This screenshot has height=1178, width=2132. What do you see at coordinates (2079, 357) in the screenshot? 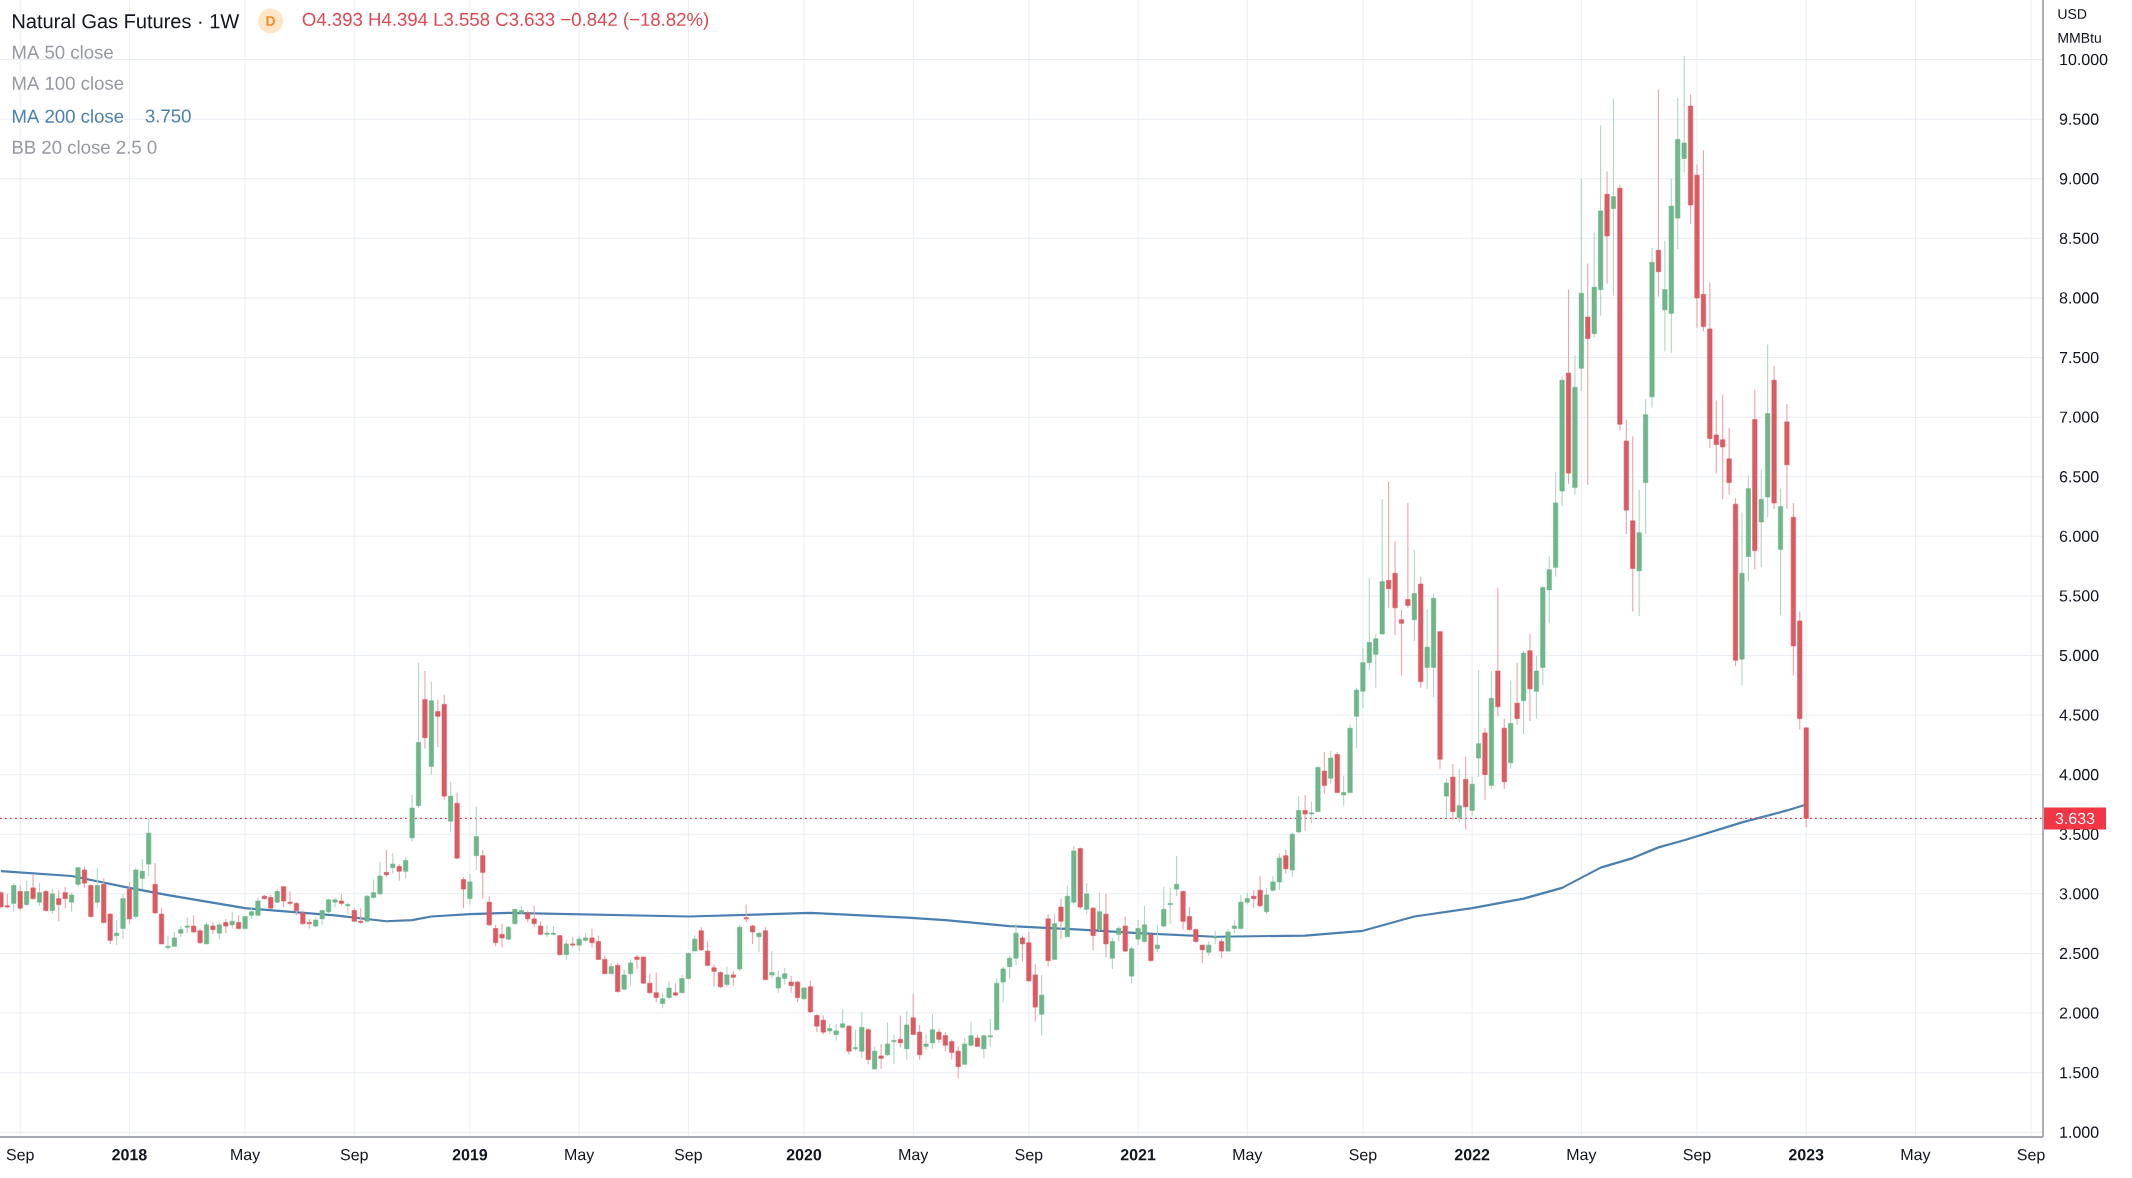
I see `y-tick-label: 7.500` at bounding box center [2079, 357].